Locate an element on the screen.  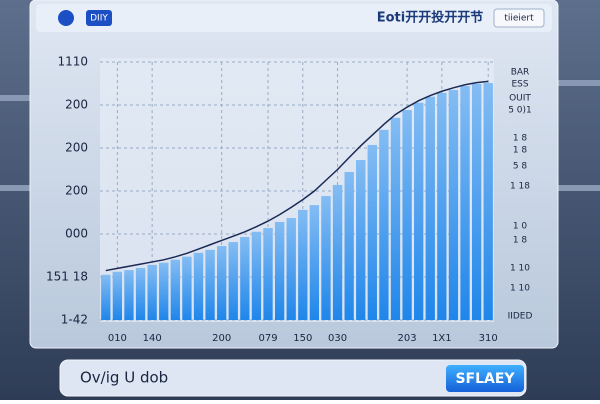
side-label: IIDED is located at coordinates (520, 317).